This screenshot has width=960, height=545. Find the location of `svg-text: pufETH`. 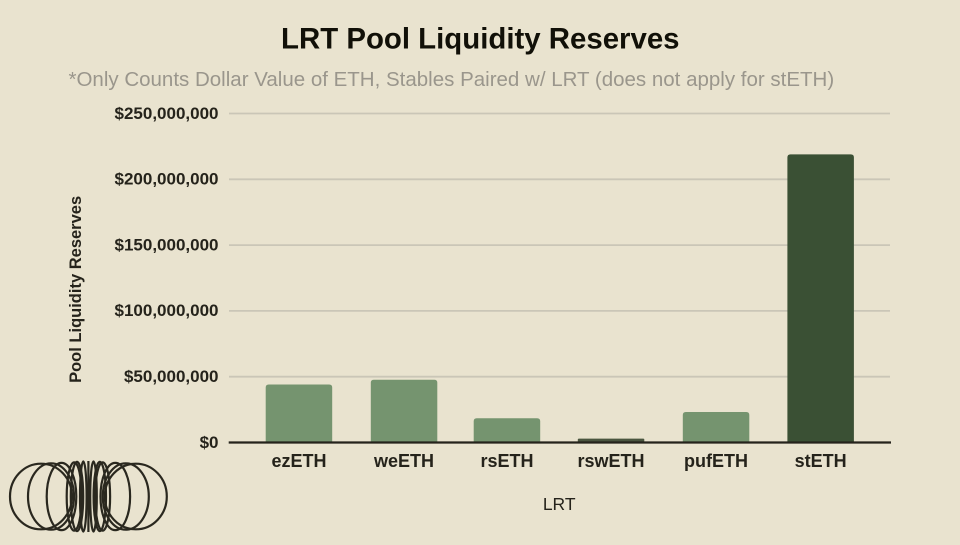

svg-text: pufETH is located at coordinates (716, 461).